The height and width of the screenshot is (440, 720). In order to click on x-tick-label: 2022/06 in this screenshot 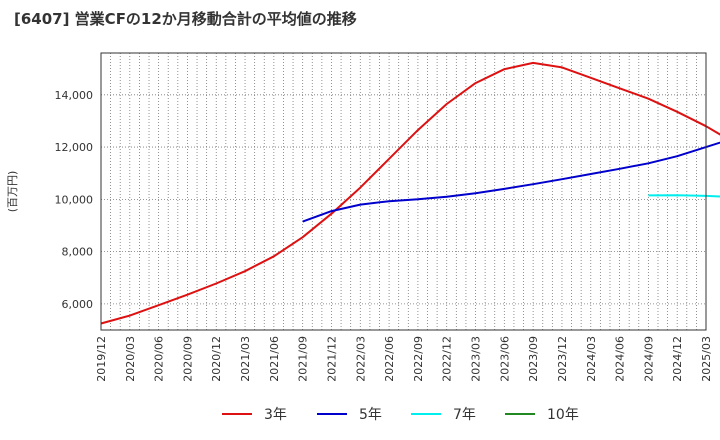, I will do `click(389, 359)`.